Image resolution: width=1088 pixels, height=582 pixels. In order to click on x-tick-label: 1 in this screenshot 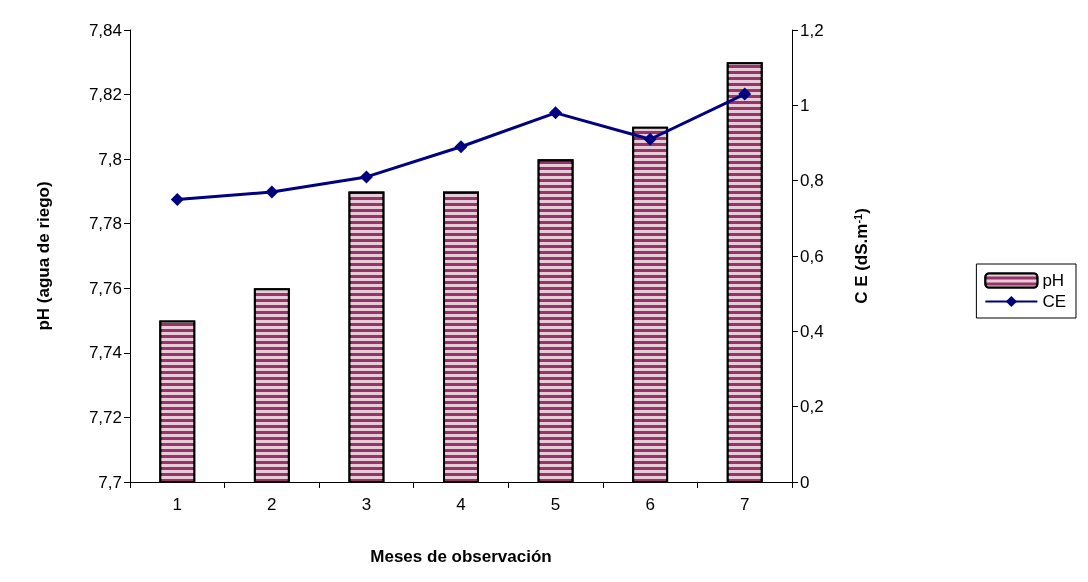, I will do `click(177, 504)`.